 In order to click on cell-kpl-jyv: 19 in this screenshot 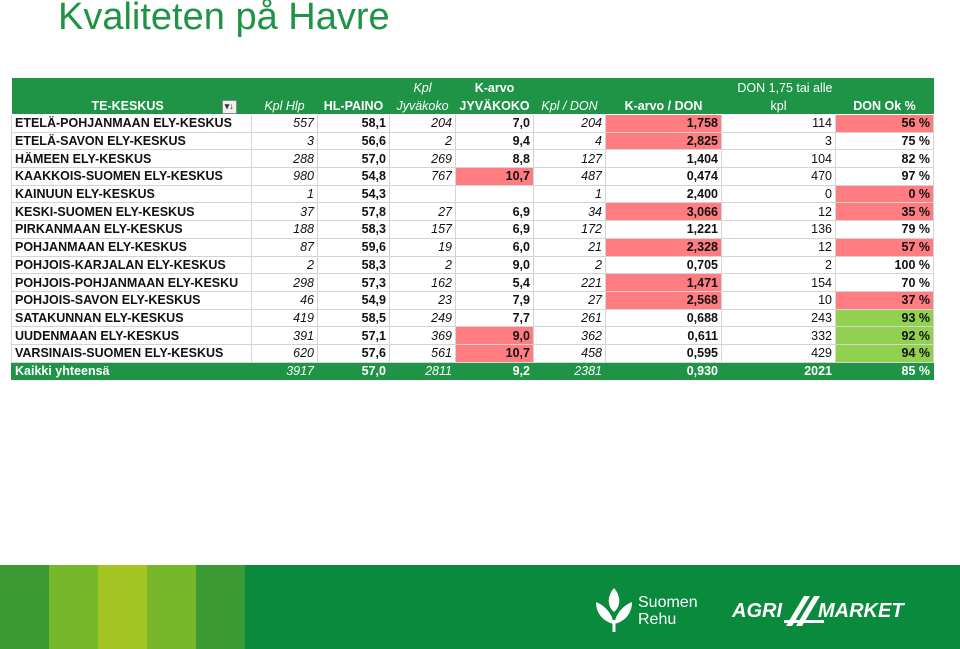, I will do `click(422, 247)`.